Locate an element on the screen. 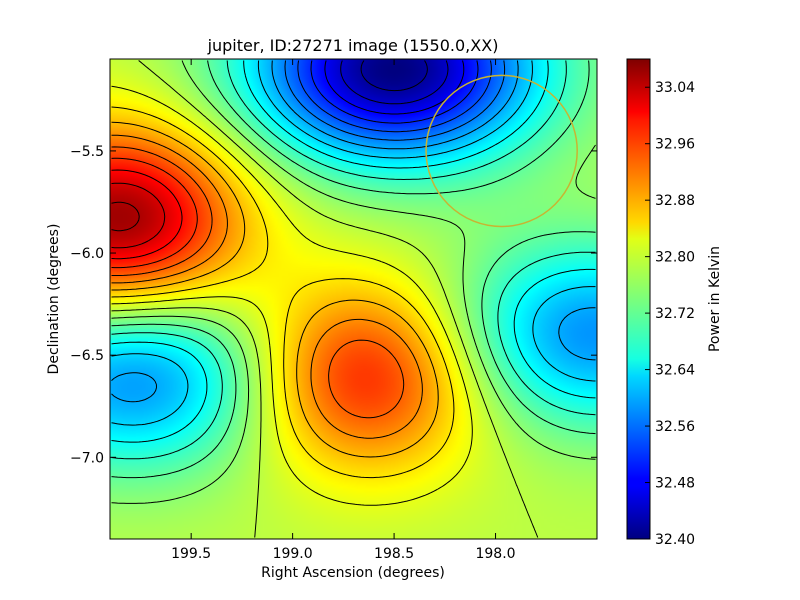 This screenshot has width=800, height=600. y-tick-label: −5.5 is located at coordinates (87, 152).